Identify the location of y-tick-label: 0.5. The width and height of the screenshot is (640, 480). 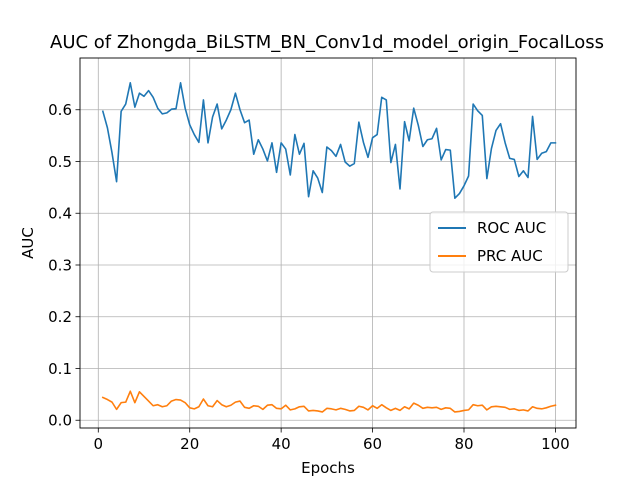
(60, 162).